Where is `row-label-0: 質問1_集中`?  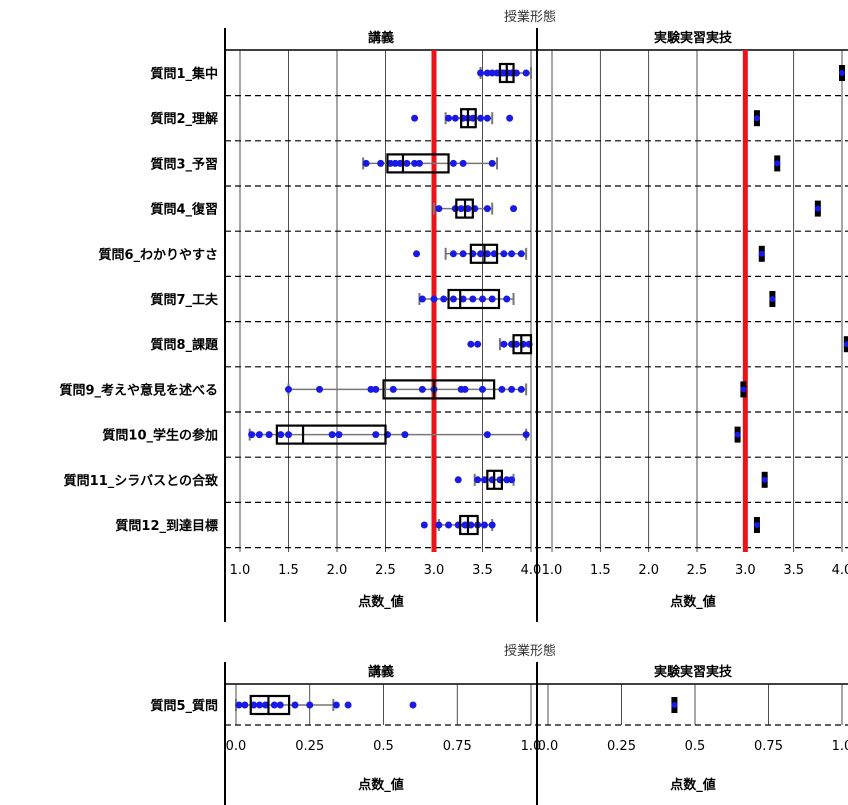 row-label-0: 質問1_集中 is located at coordinates (184, 74).